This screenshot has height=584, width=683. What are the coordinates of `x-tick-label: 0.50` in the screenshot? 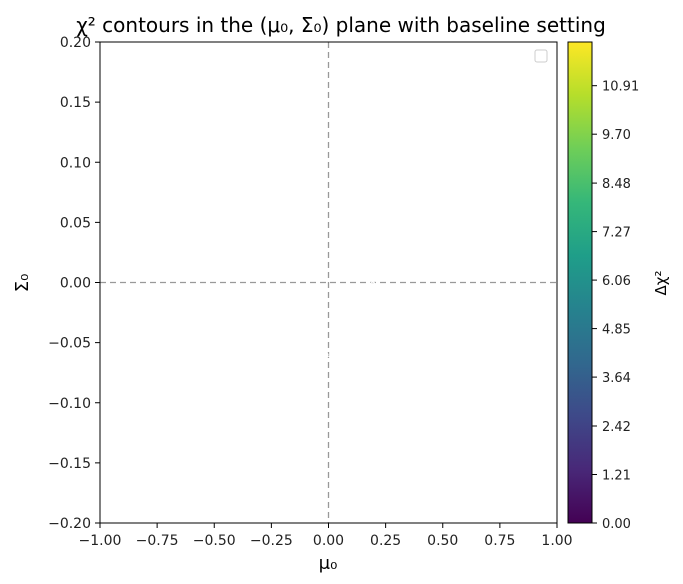 It's located at (442, 541).